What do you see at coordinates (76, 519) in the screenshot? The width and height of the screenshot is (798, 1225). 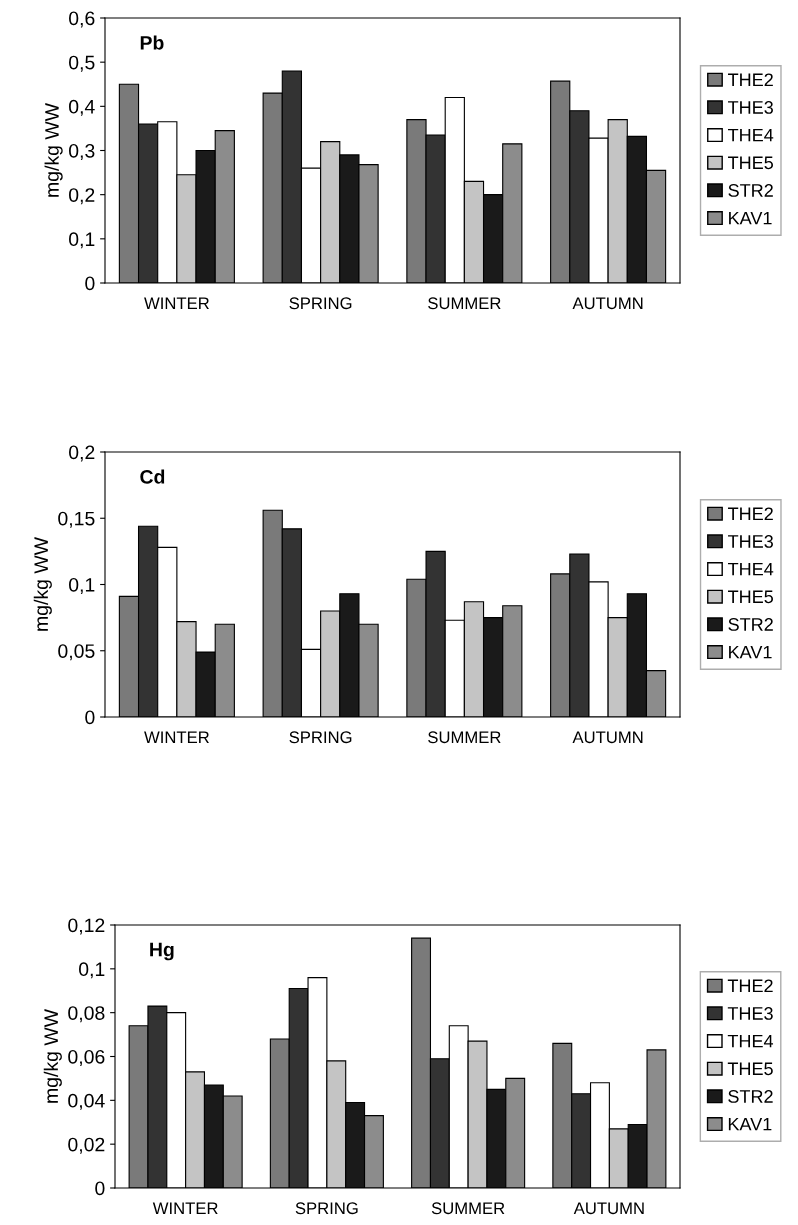 I see `y-tick-label: 0,15` at bounding box center [76, 519].